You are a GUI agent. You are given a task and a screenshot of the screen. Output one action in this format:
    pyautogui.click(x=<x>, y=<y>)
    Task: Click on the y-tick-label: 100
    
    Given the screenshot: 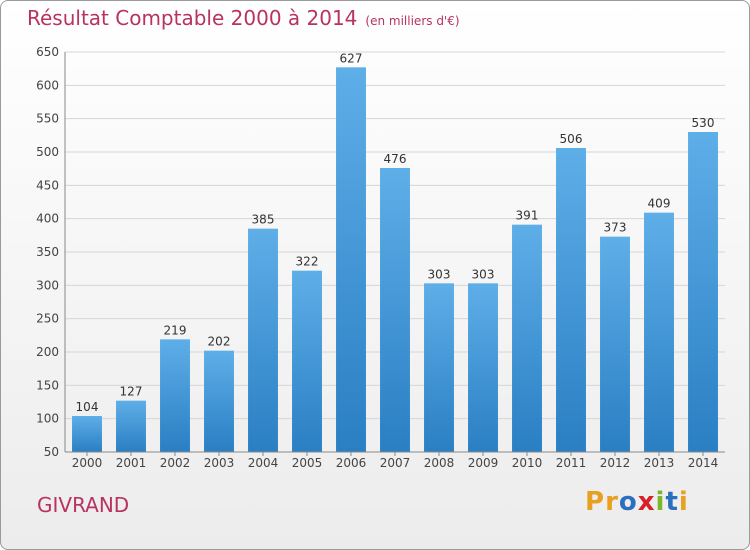 What is the action you would take?
    pyautogui.click(x=47, y=419)
    